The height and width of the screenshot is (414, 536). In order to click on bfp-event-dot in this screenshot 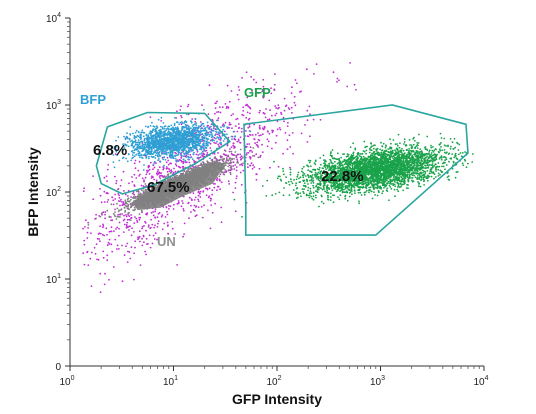, I will do `click(218, 132)`.